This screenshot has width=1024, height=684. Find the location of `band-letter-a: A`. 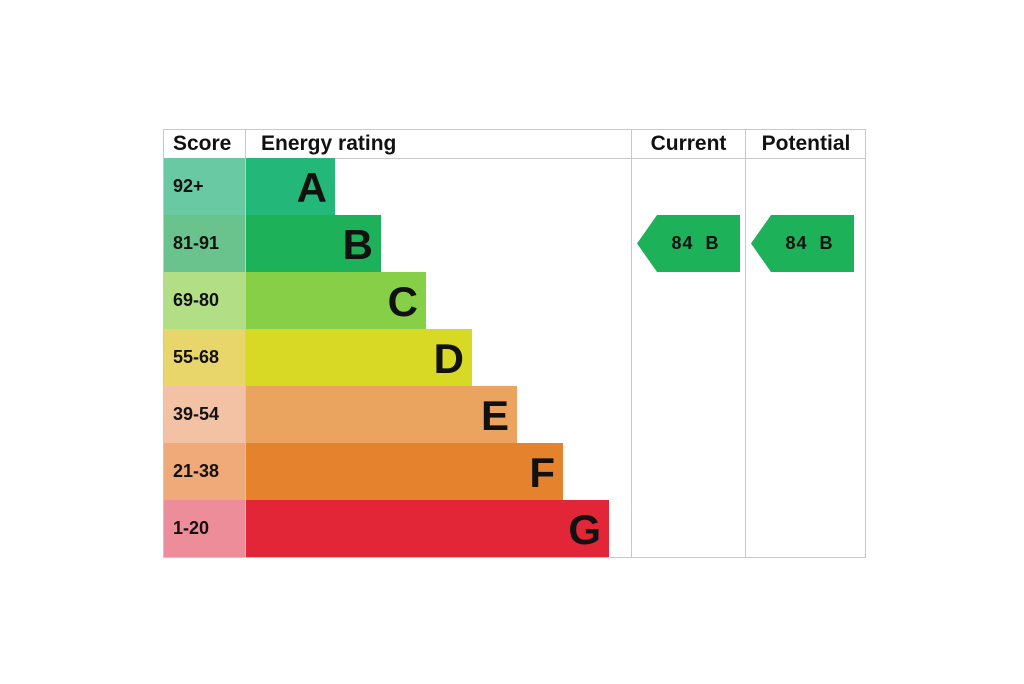

band-letter-a: A is located at coordinates (311, 187).